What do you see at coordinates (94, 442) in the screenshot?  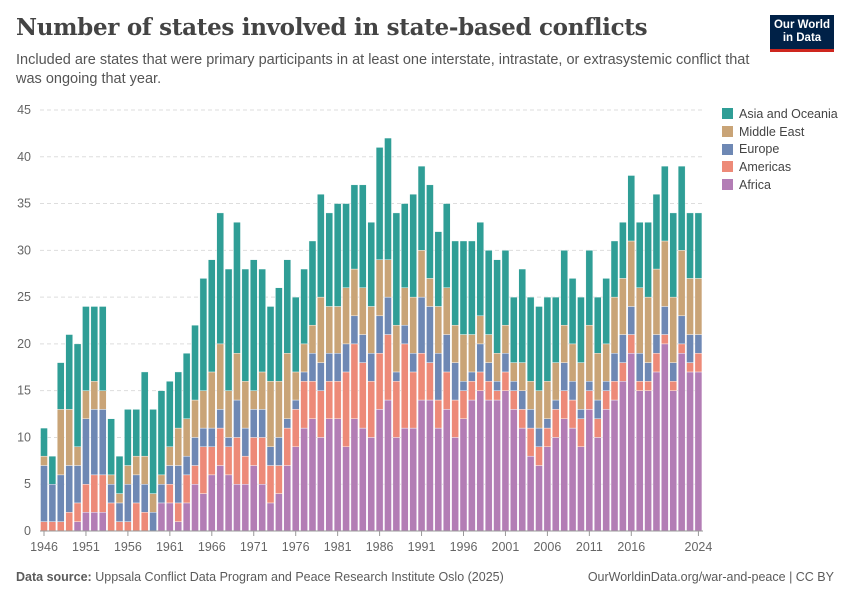 I see `bar-europe-1952` at bounding box center [94, 442].